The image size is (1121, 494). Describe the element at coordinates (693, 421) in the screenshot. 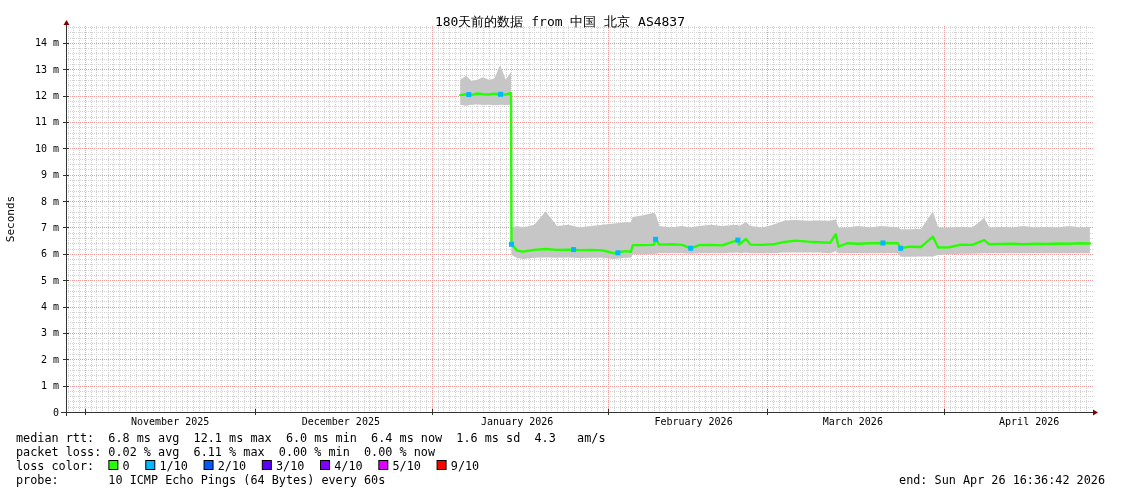

I see `x-tick-label: February 2026` at that location.